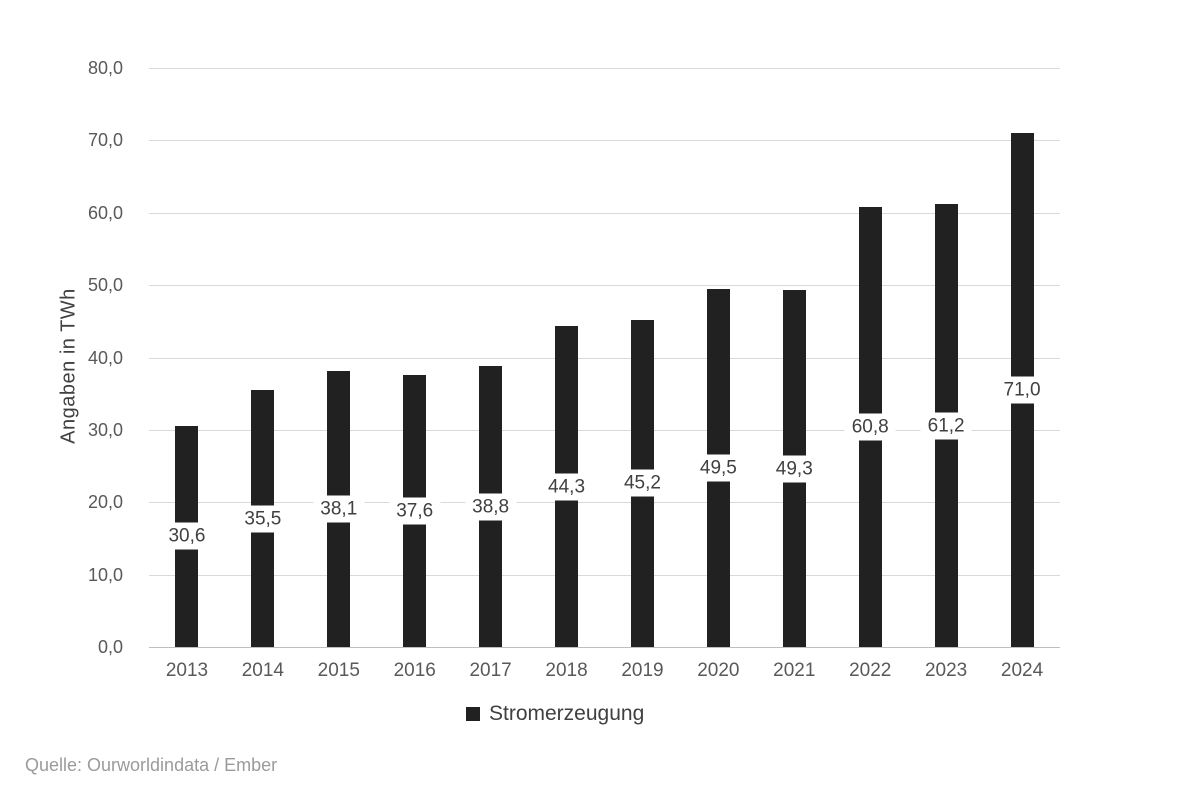 The height and width of the screenshot is (800, 1200). I want to click on data-label-2024: 71,0, so click(1022, 390).